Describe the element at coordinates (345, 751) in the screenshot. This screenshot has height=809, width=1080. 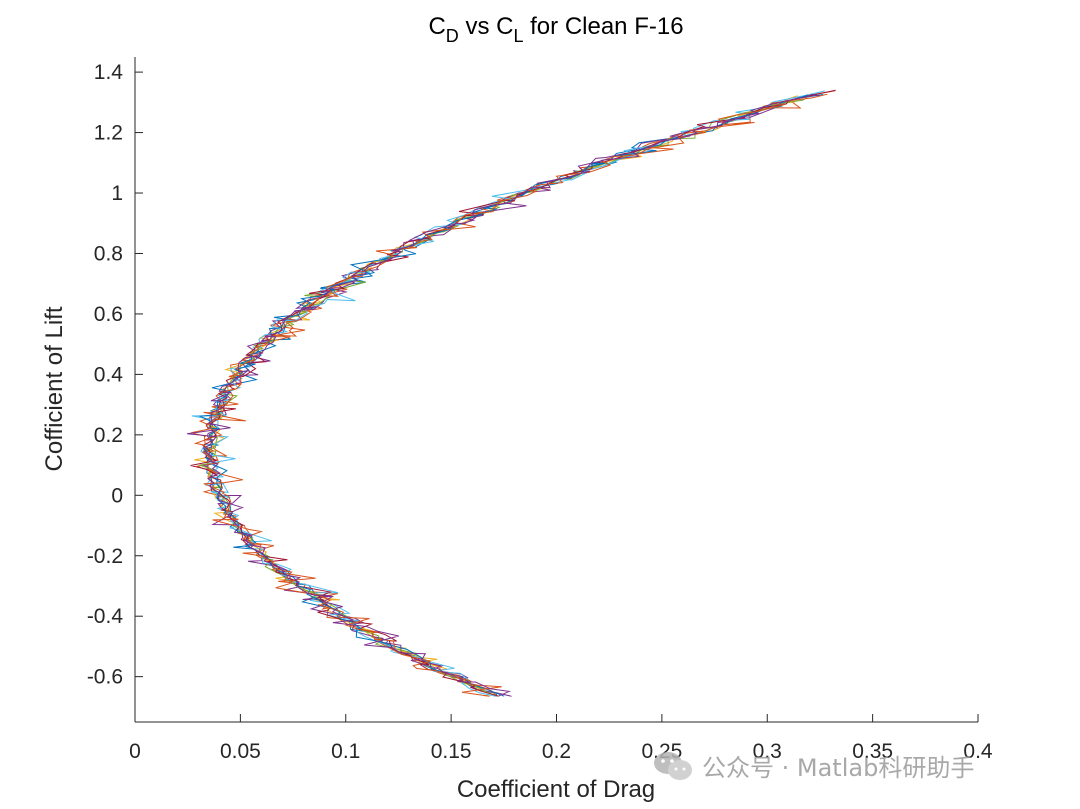
I see `x-tick-label: 0.1` at that location.